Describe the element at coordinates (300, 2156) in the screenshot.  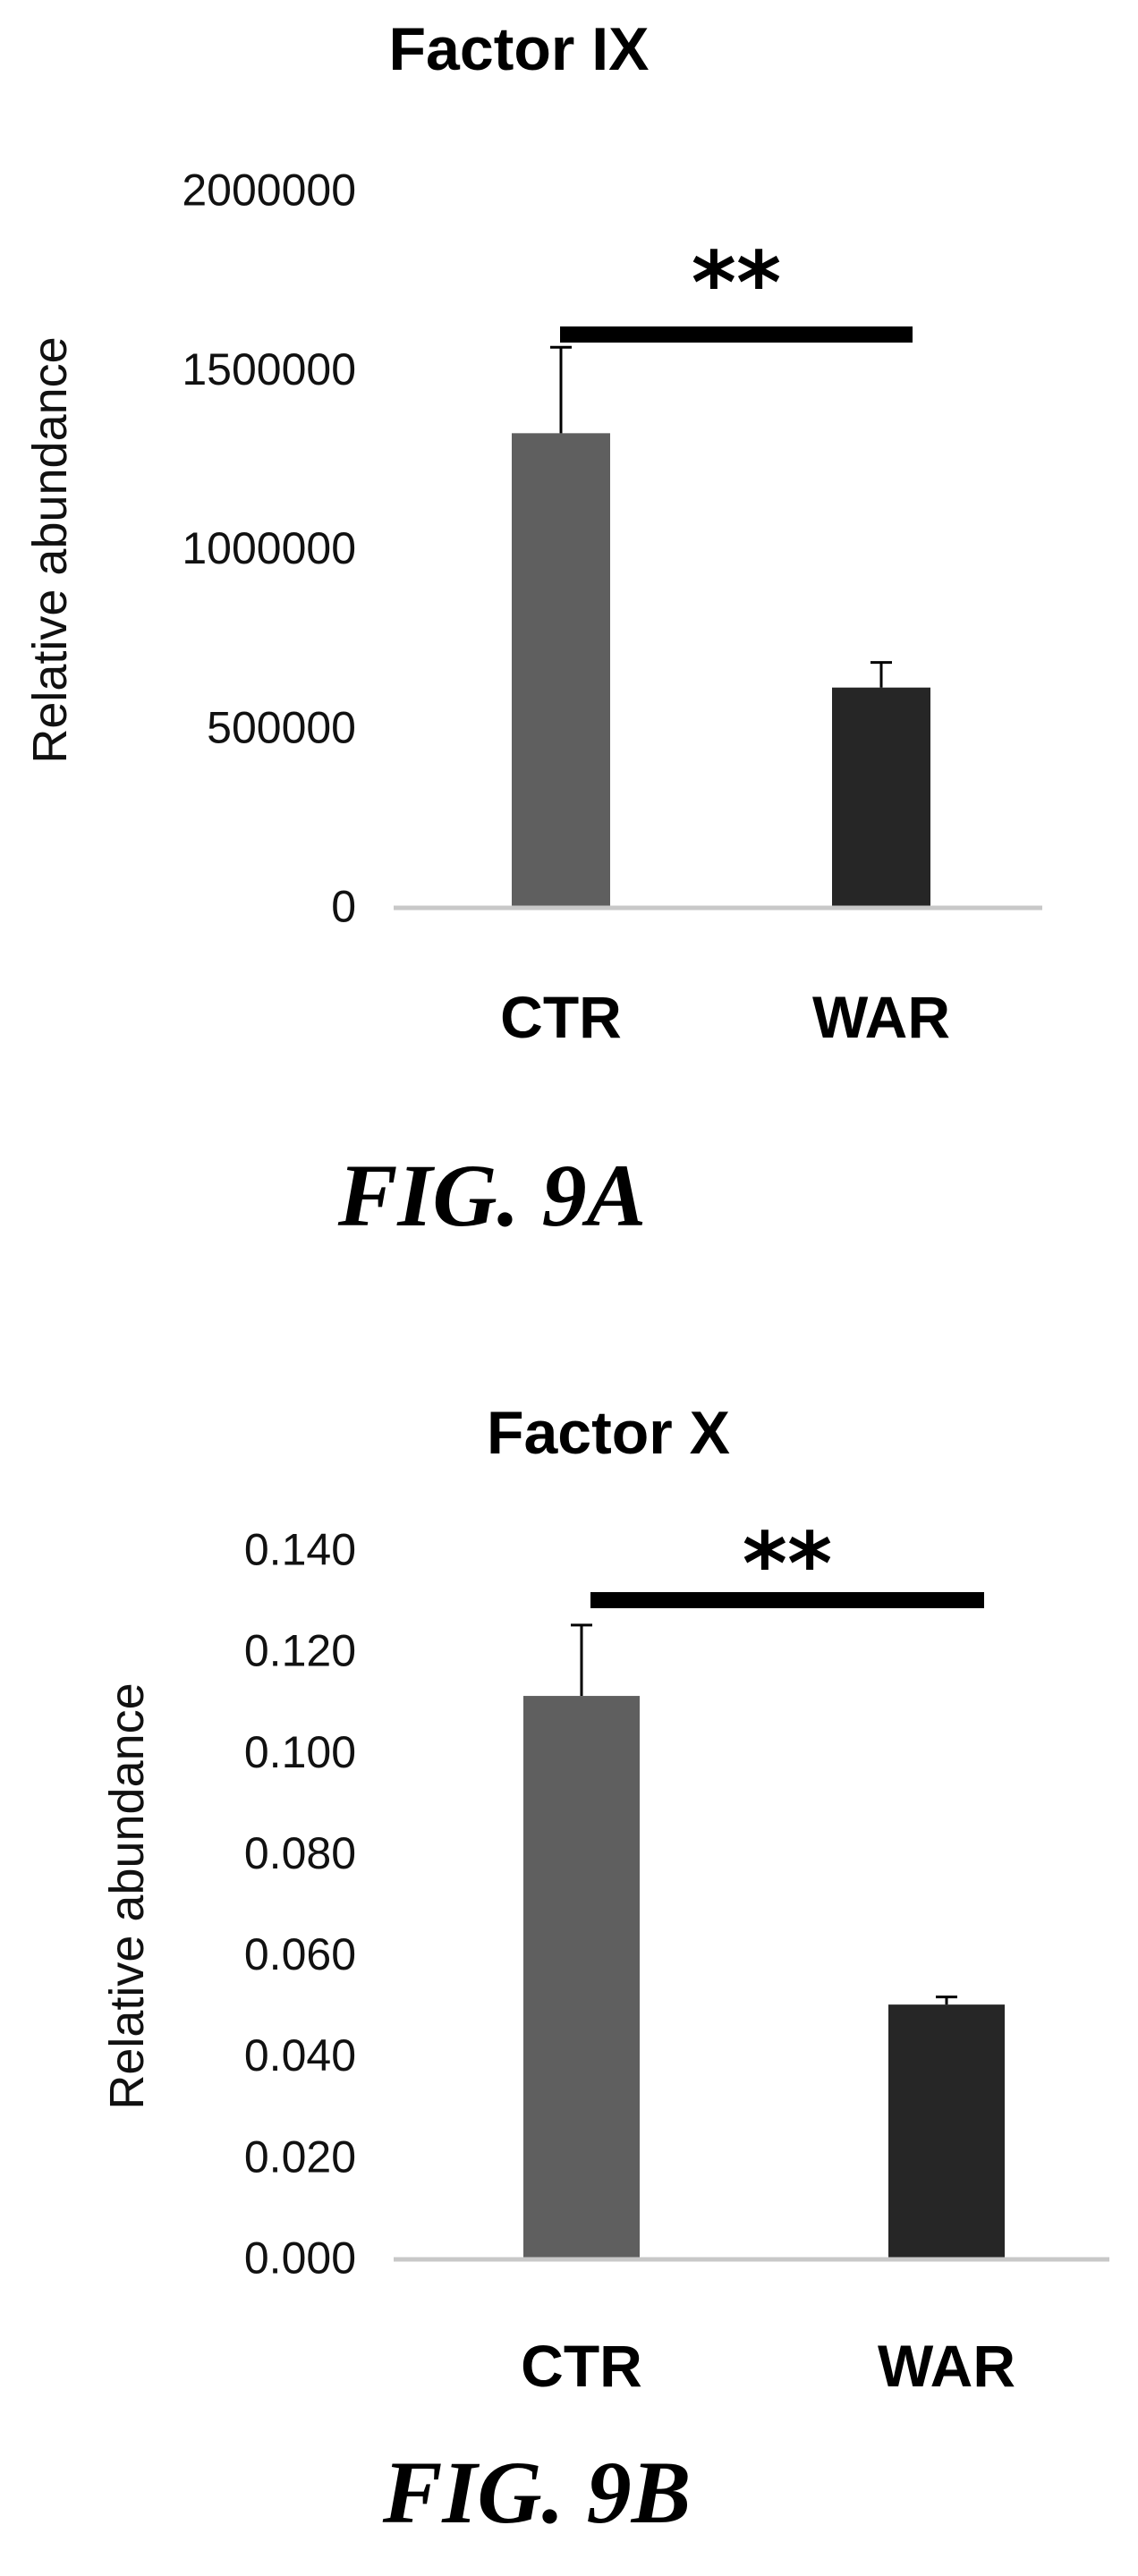
I see `y-tick-label: 0.020` at that location.